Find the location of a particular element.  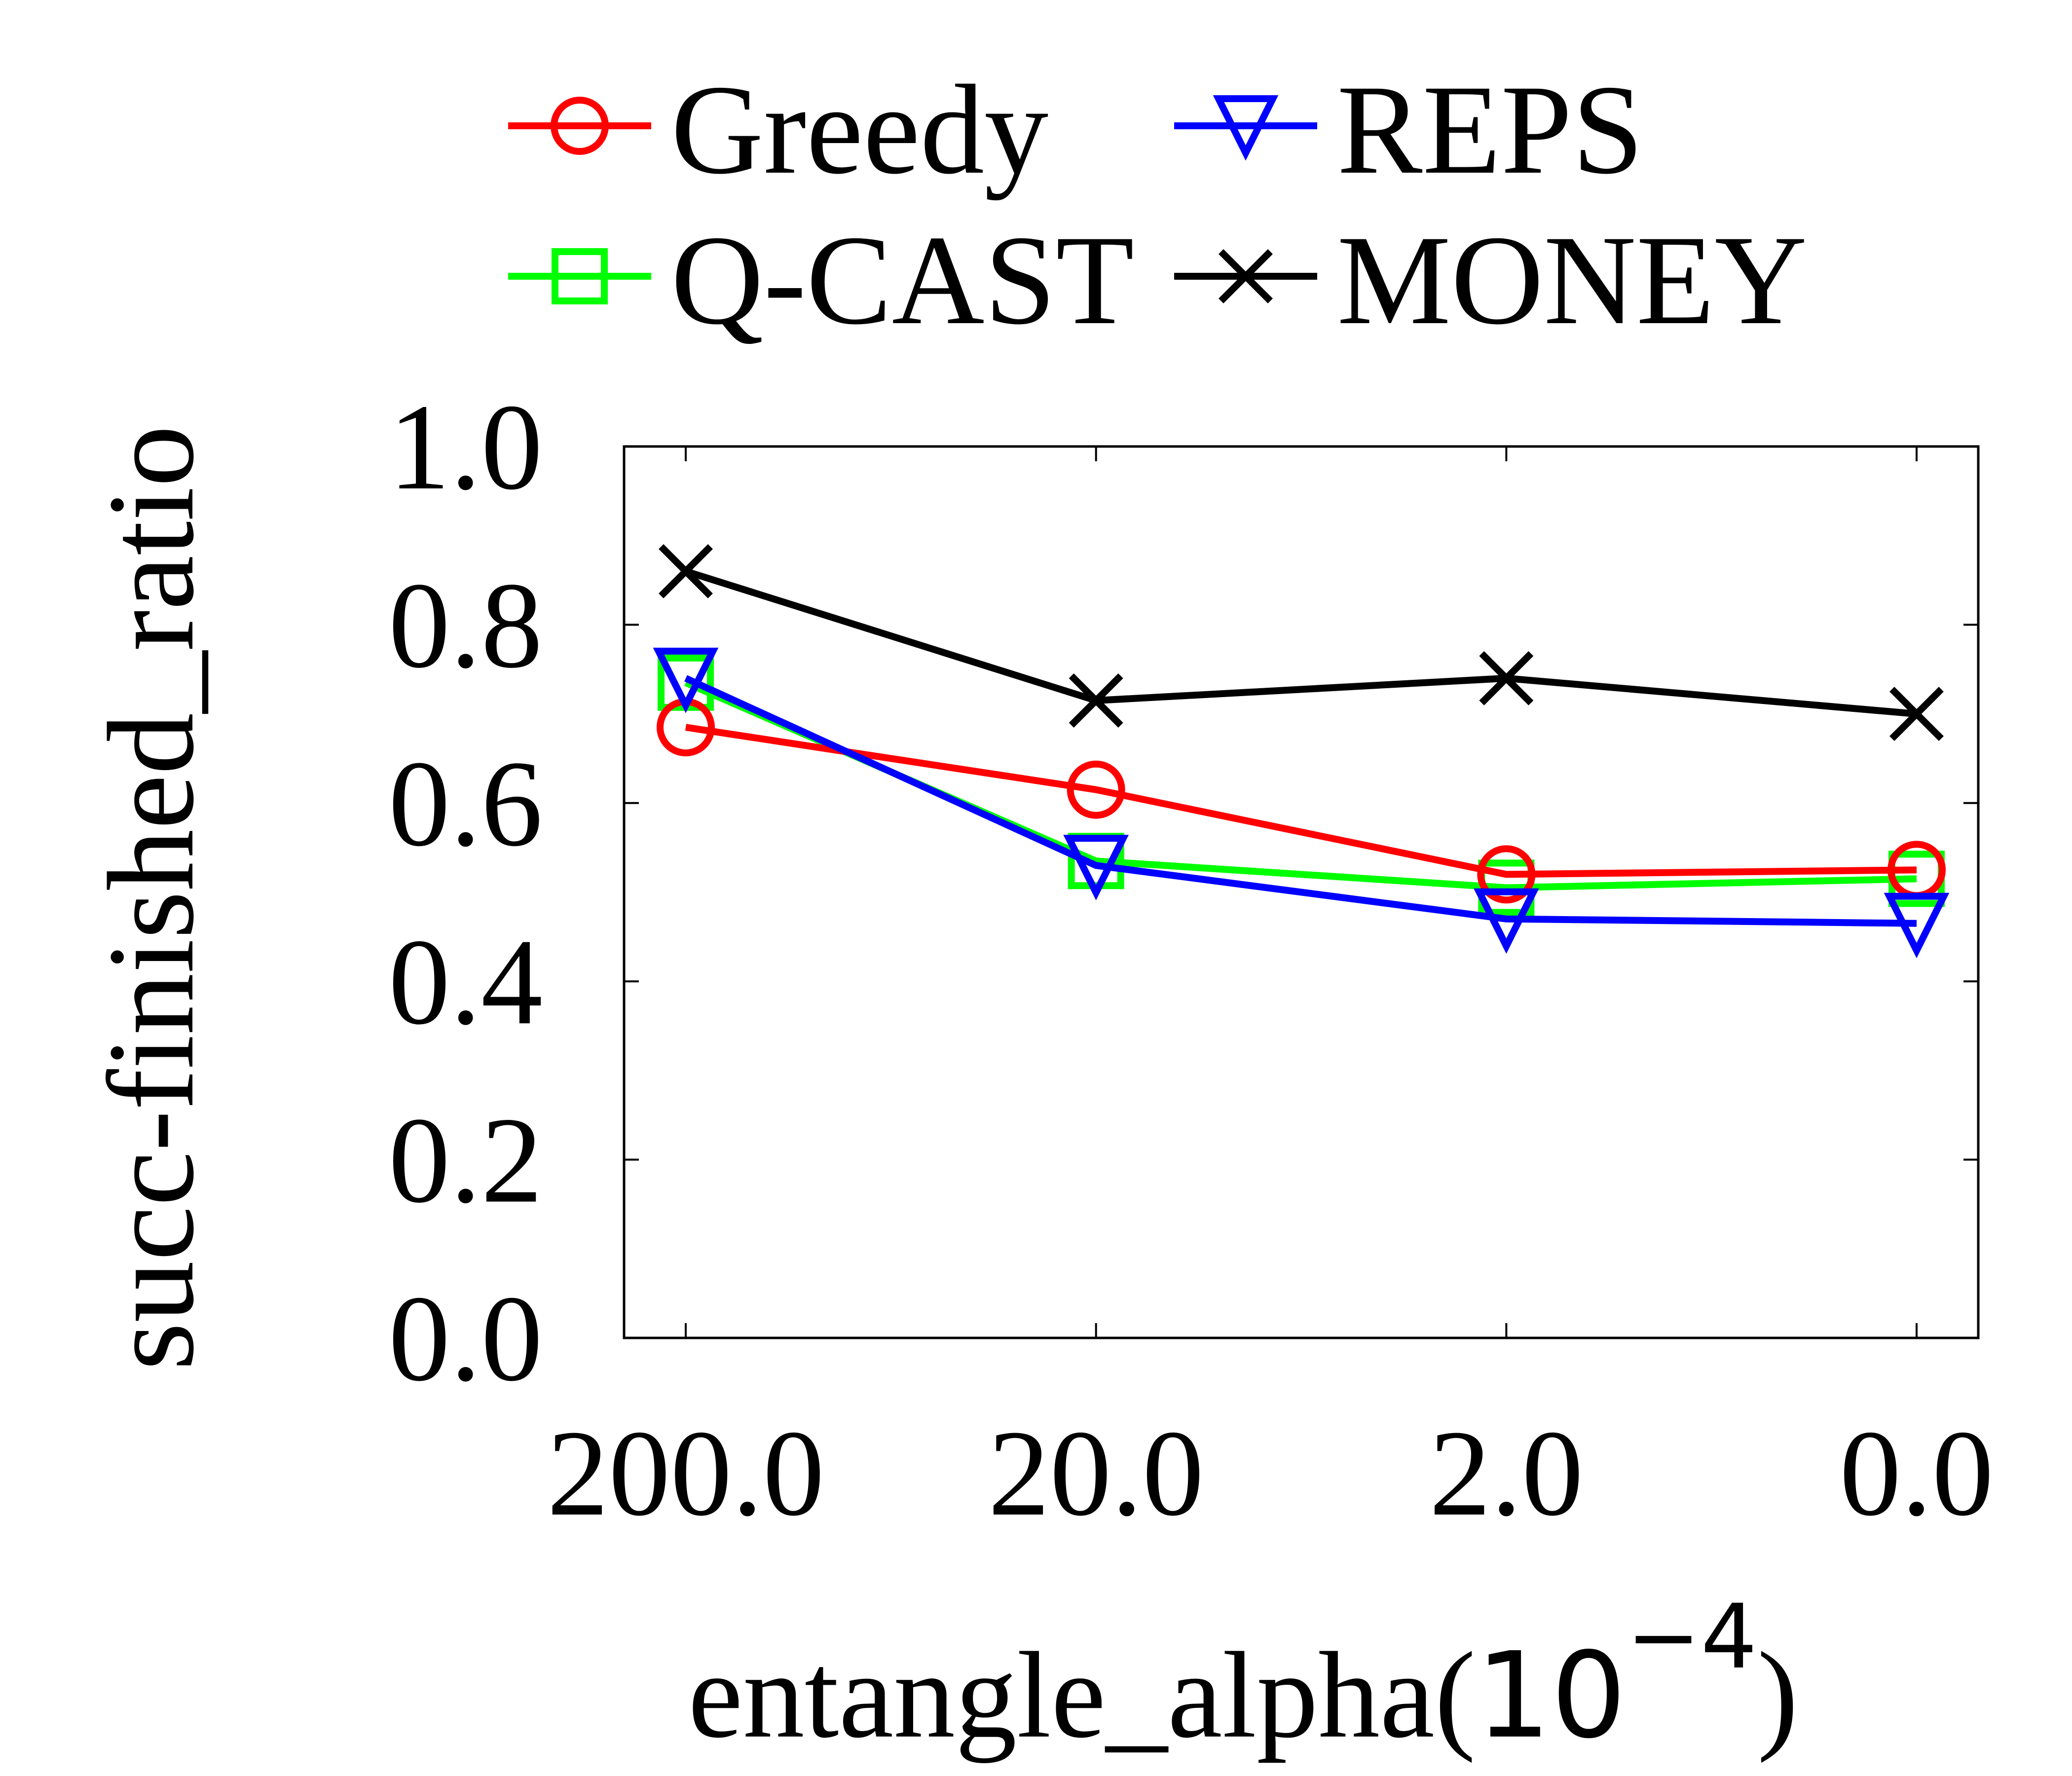

x-tick-label: 200.0 is located at coordinates (686, 1474).